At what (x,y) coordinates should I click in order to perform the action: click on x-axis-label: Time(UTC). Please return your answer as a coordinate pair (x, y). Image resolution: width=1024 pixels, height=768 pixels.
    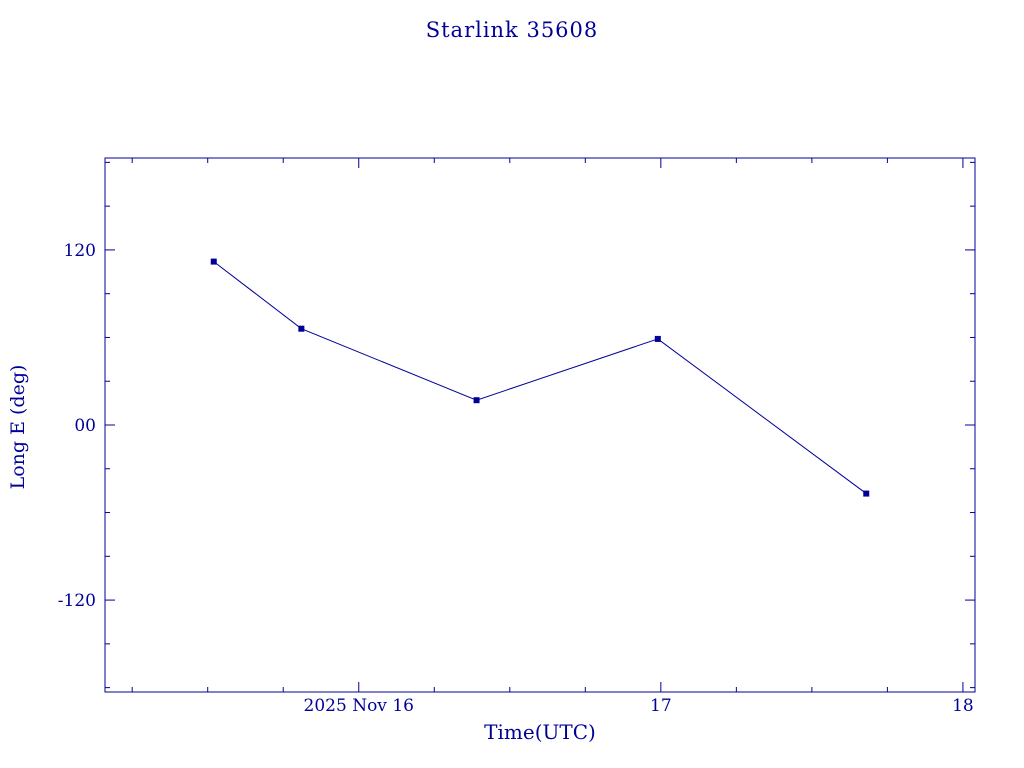
    Looking at the image, I should click on (540, 732).